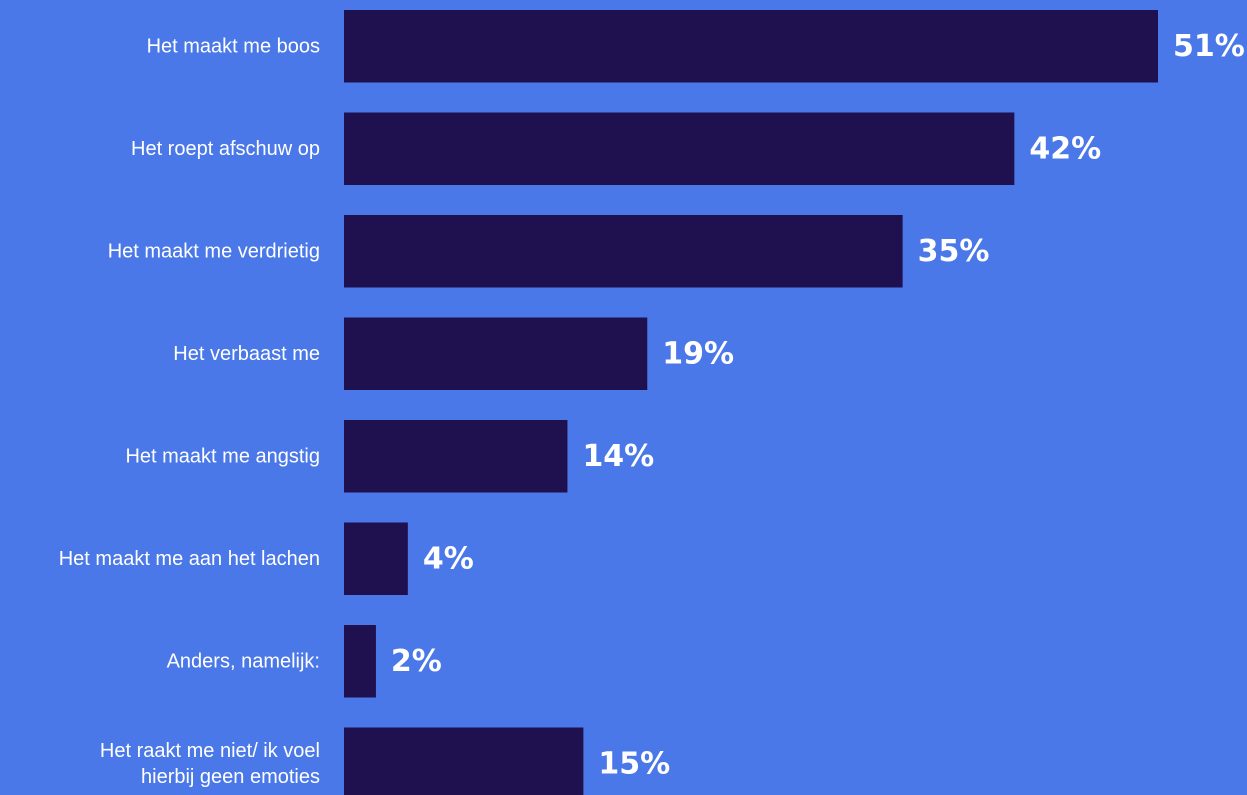  I want to click on category-label-line: Het maakt me verdrietig, so click(214, 251).